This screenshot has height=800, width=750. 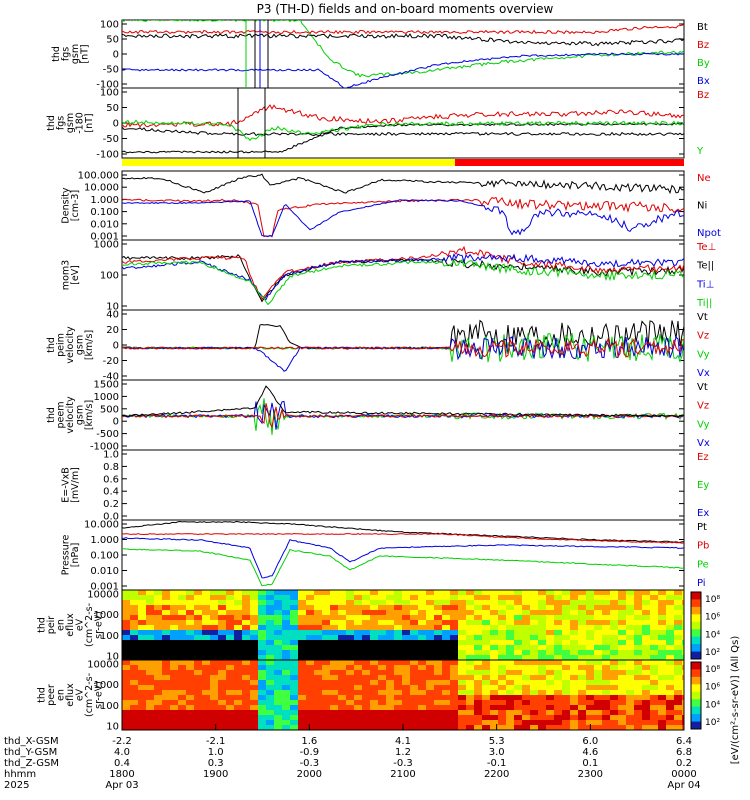 I want to click on y-tick-label: 100, so click(x=109, y=93).